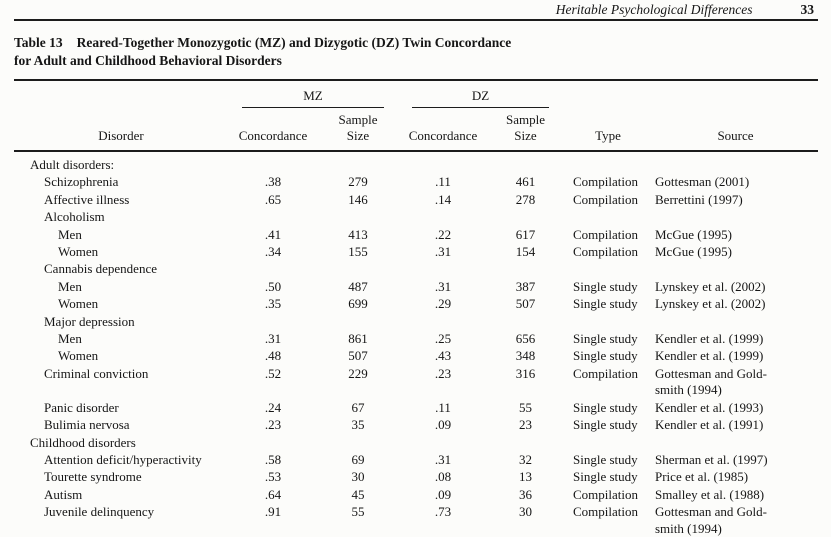 This screenshot has width=831, height=537. Describe the element at coordinates (273, 182) in the screenshot. I see `mz-concordance-cell: .38` at that location.